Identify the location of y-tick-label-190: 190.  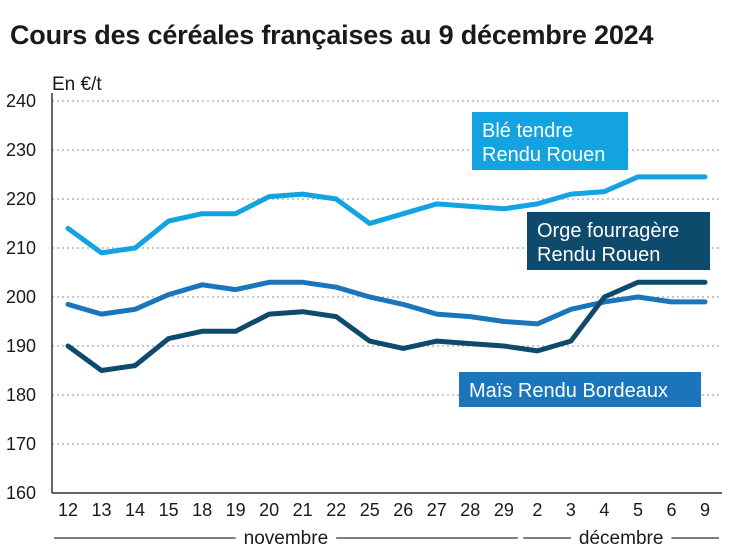
(21, 346).